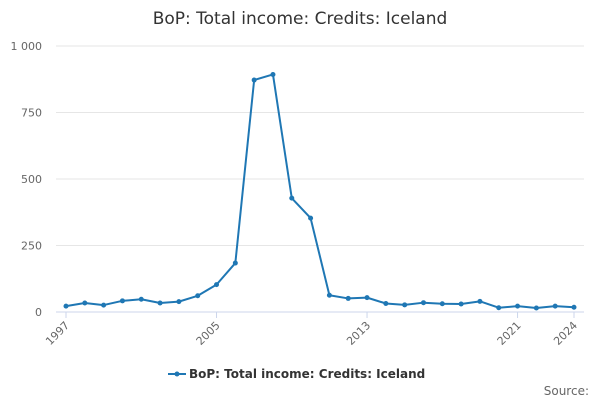 The width and height of the screenshot is (600, 400). Describe the element at coordinates (27, 46) in the screenshot. I see `y-tick-label: 1 000` at that location.